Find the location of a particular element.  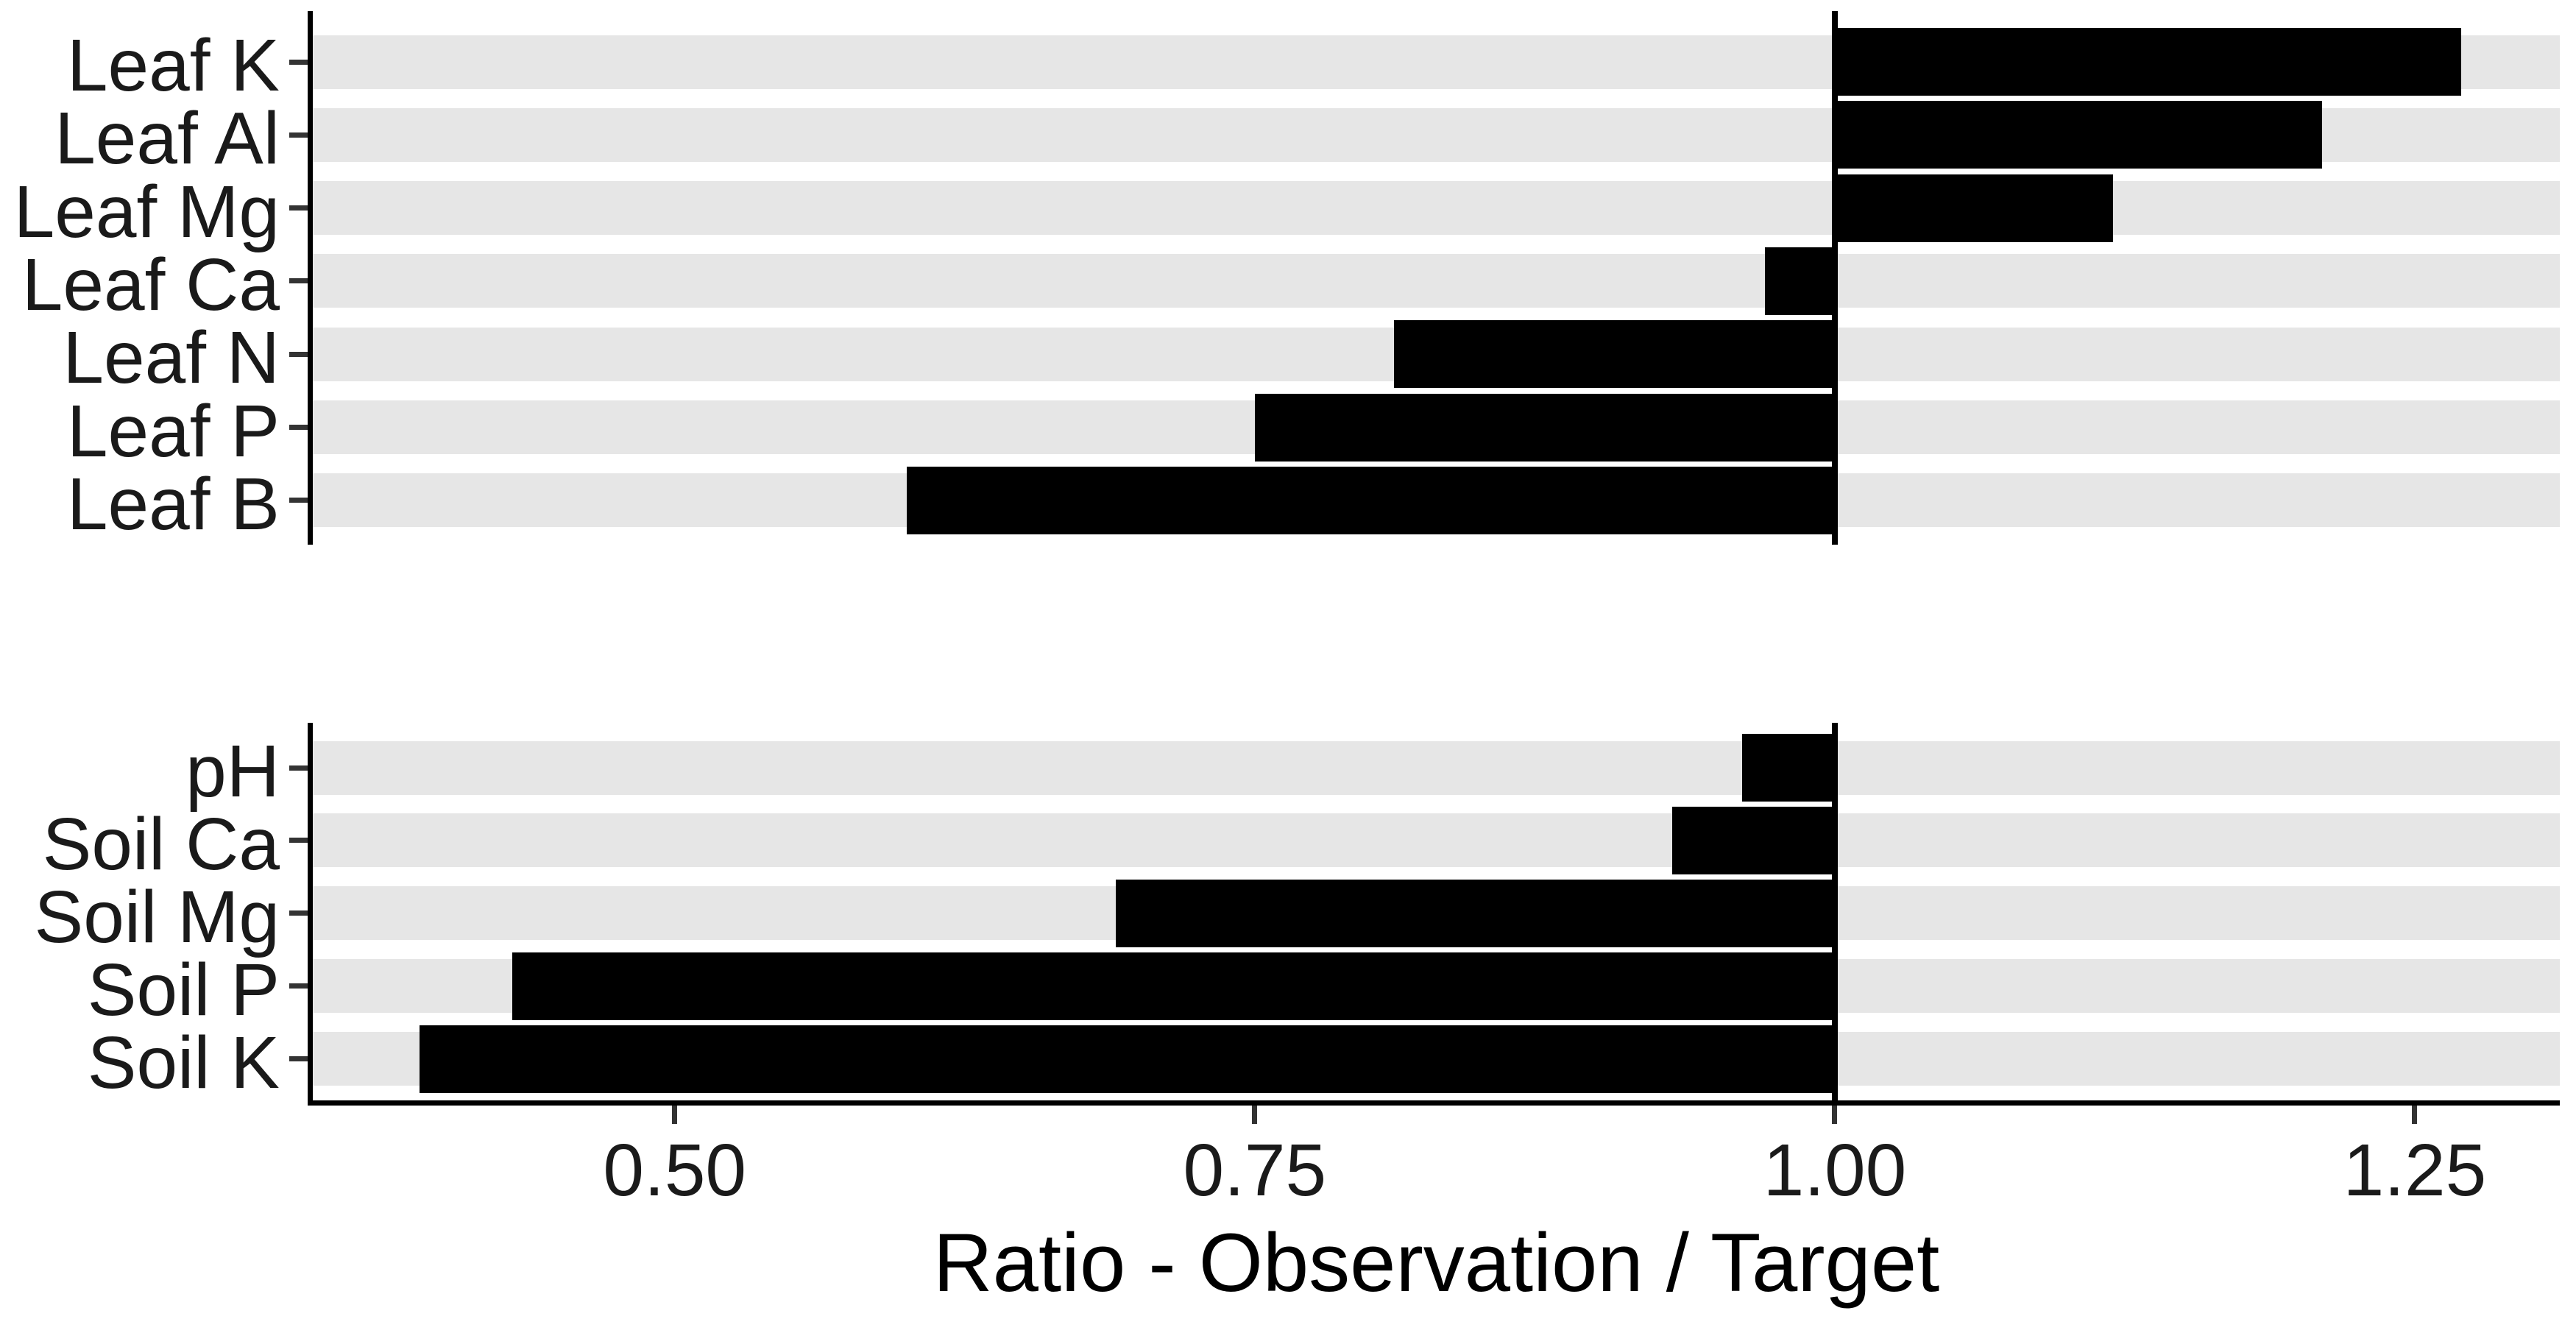

x-axis-tick-label: 1.00 is located at coordinates (1835, 1170).